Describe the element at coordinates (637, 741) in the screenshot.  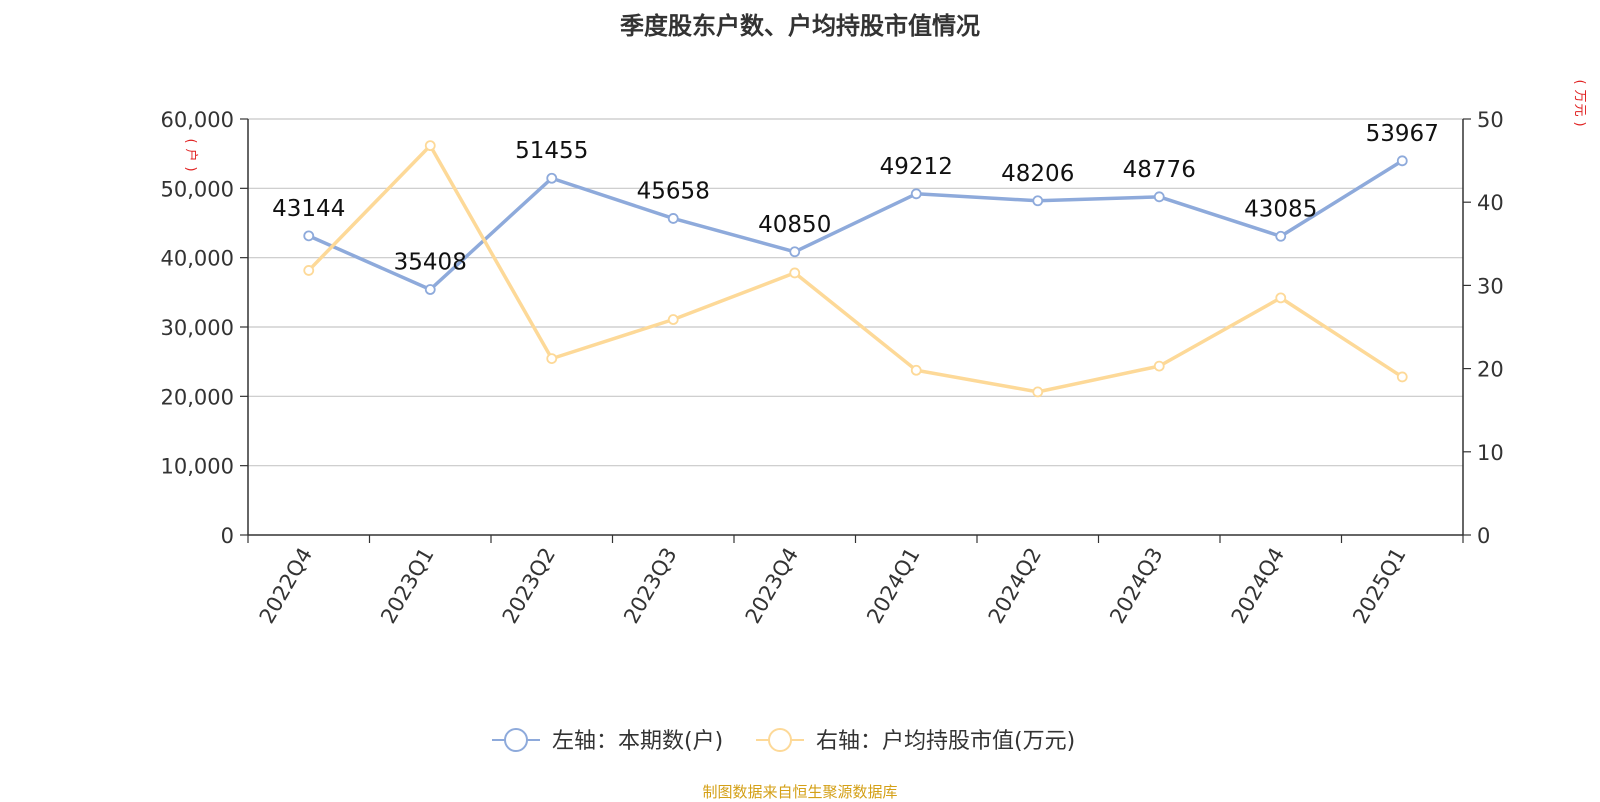
I see `legend-label: 左轴：本期数(户)` at that location.